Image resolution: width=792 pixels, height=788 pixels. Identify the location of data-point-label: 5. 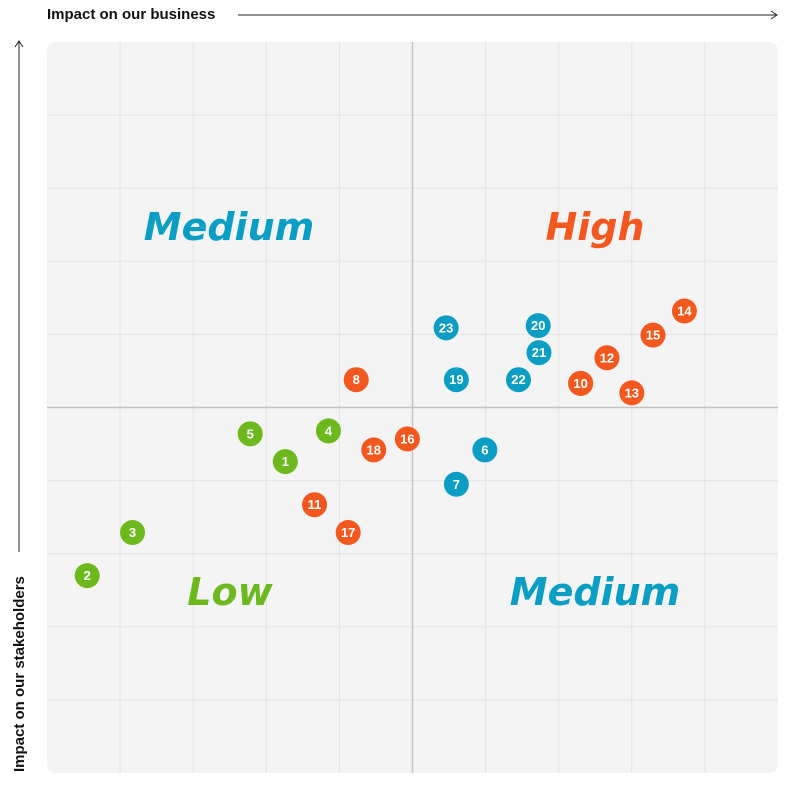
(250, 433).